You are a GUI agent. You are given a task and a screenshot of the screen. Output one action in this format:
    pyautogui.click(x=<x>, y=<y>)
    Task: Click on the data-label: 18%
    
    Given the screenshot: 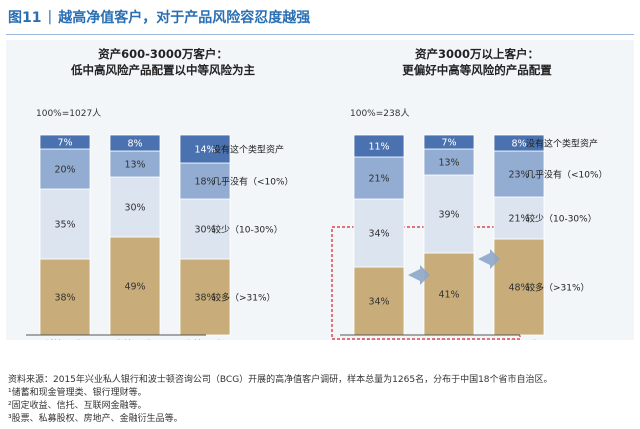 What is the action you would take?
    pyautogui.click(x=204, y=182)
    